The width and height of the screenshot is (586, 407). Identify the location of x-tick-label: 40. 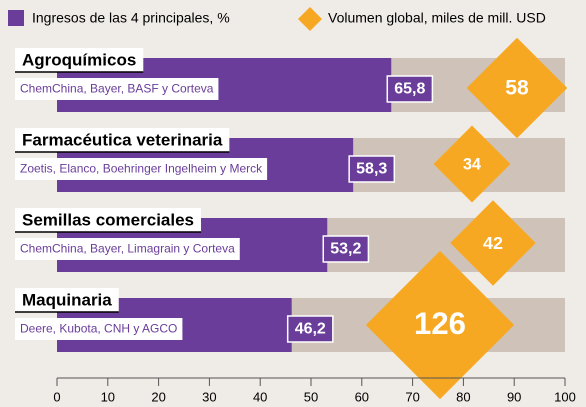
(260, 396).